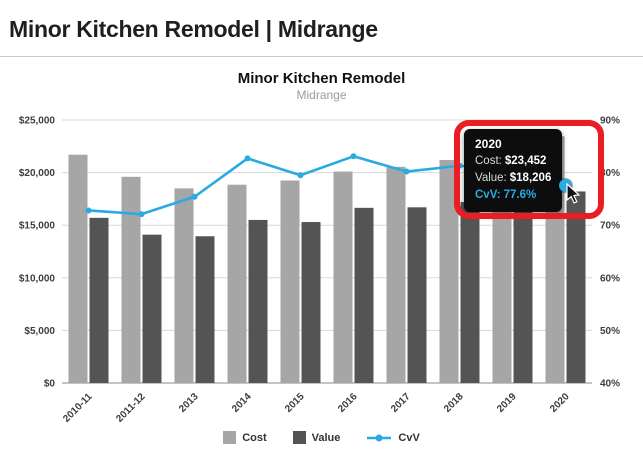  Describe the element at coordinates (131, 408) in the screenshot. I see `x-axis-tick-label: 2011-12` at that location.